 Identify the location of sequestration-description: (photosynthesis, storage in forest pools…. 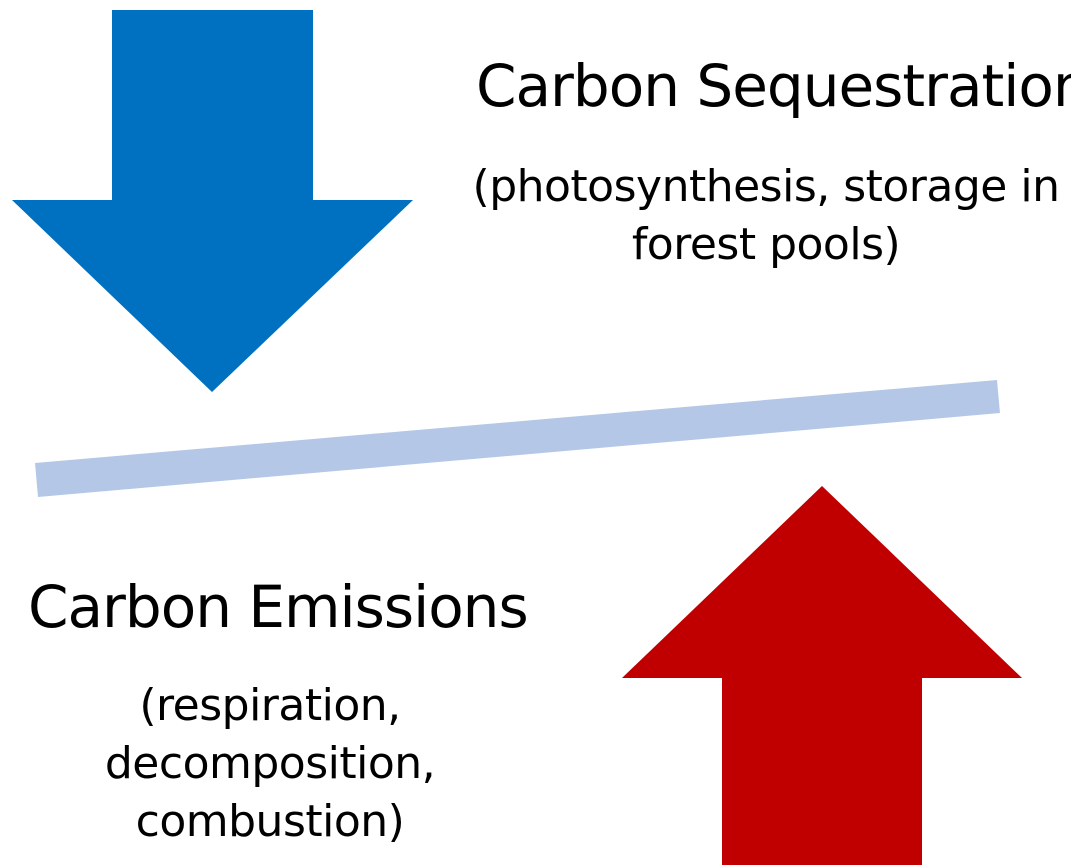
(766, 216).